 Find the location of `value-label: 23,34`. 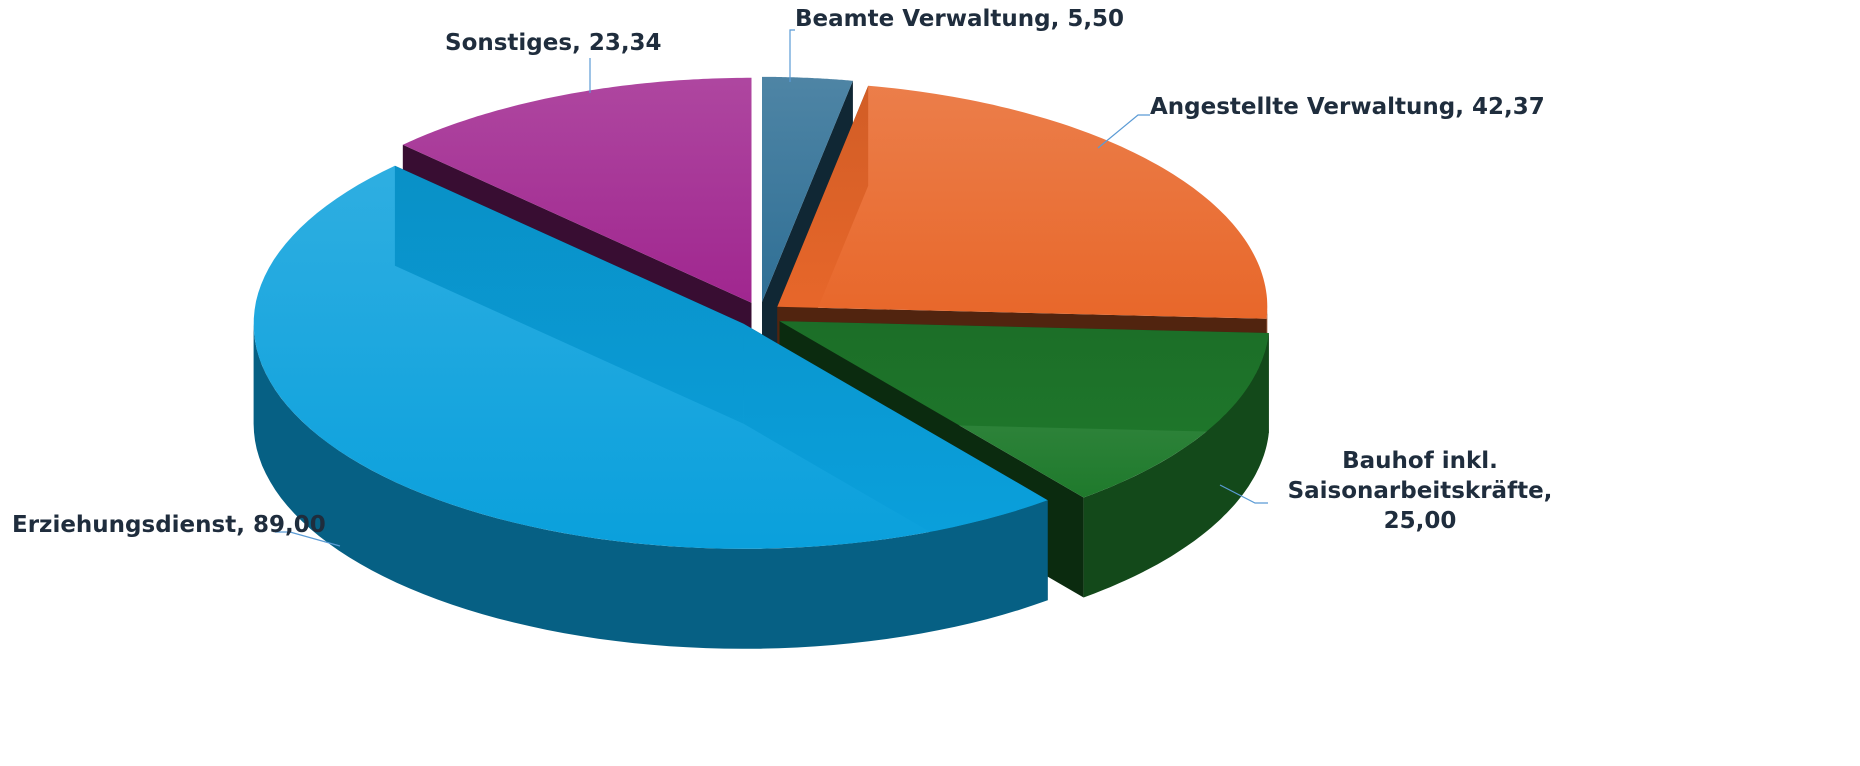

value-label: 23,34 is located at coordinates (625, 43).